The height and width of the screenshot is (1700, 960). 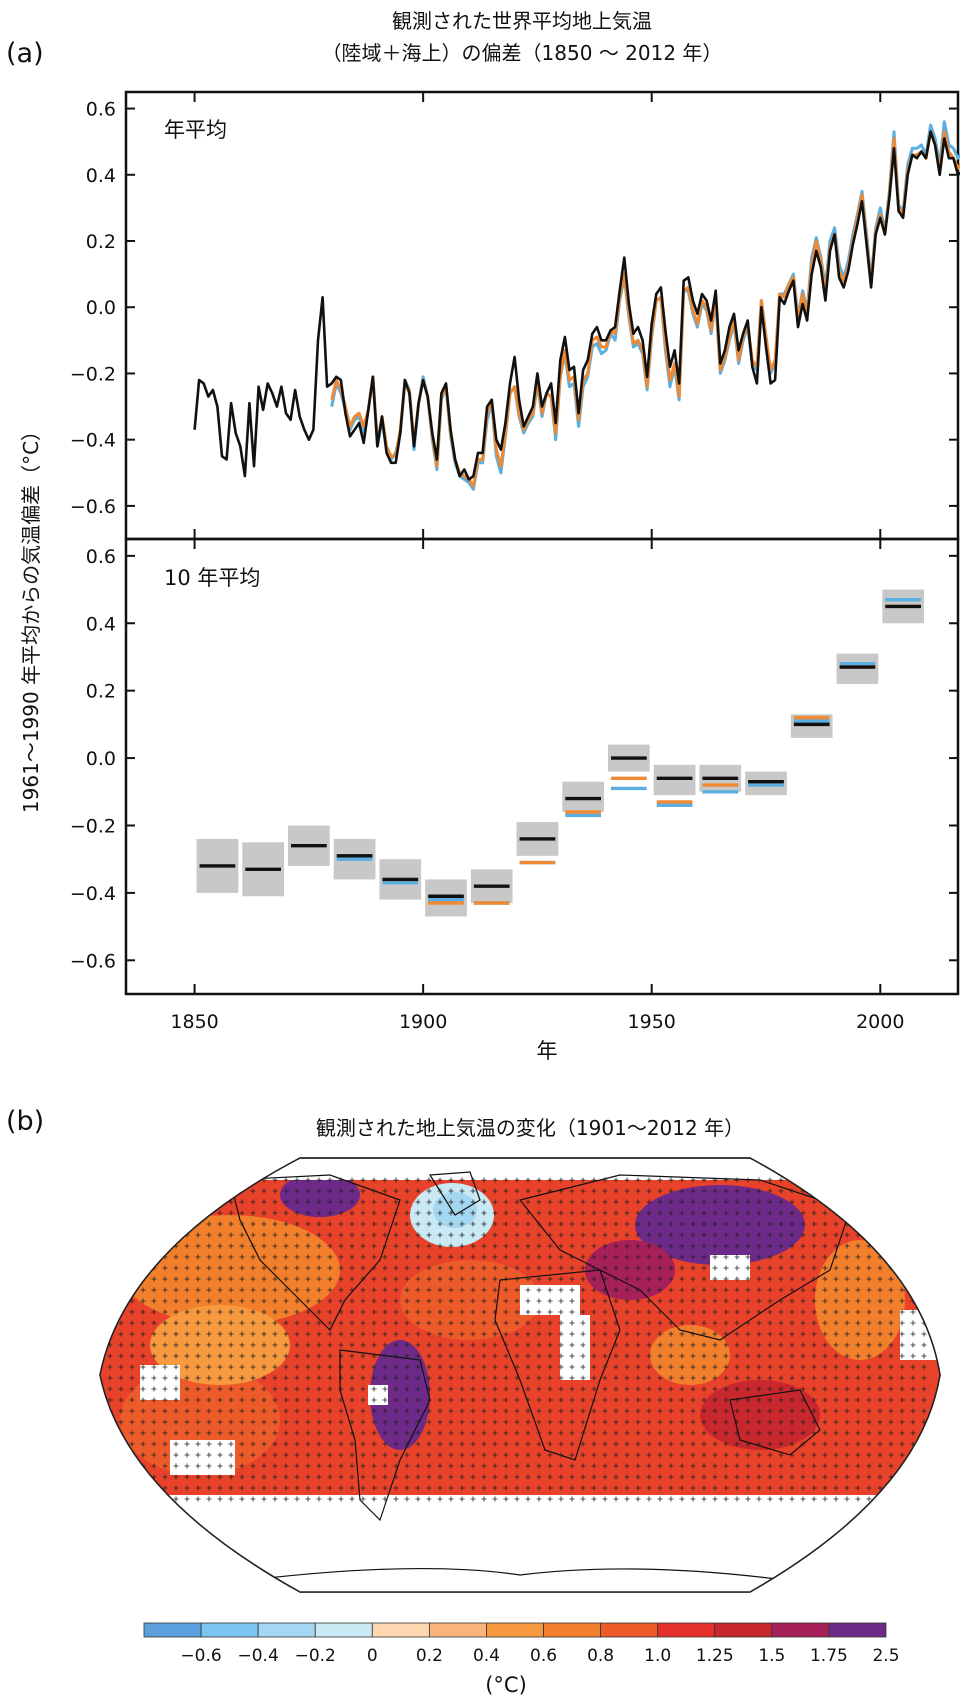 I want to click on map-outline-greenland, so click(x=454, y=1193).